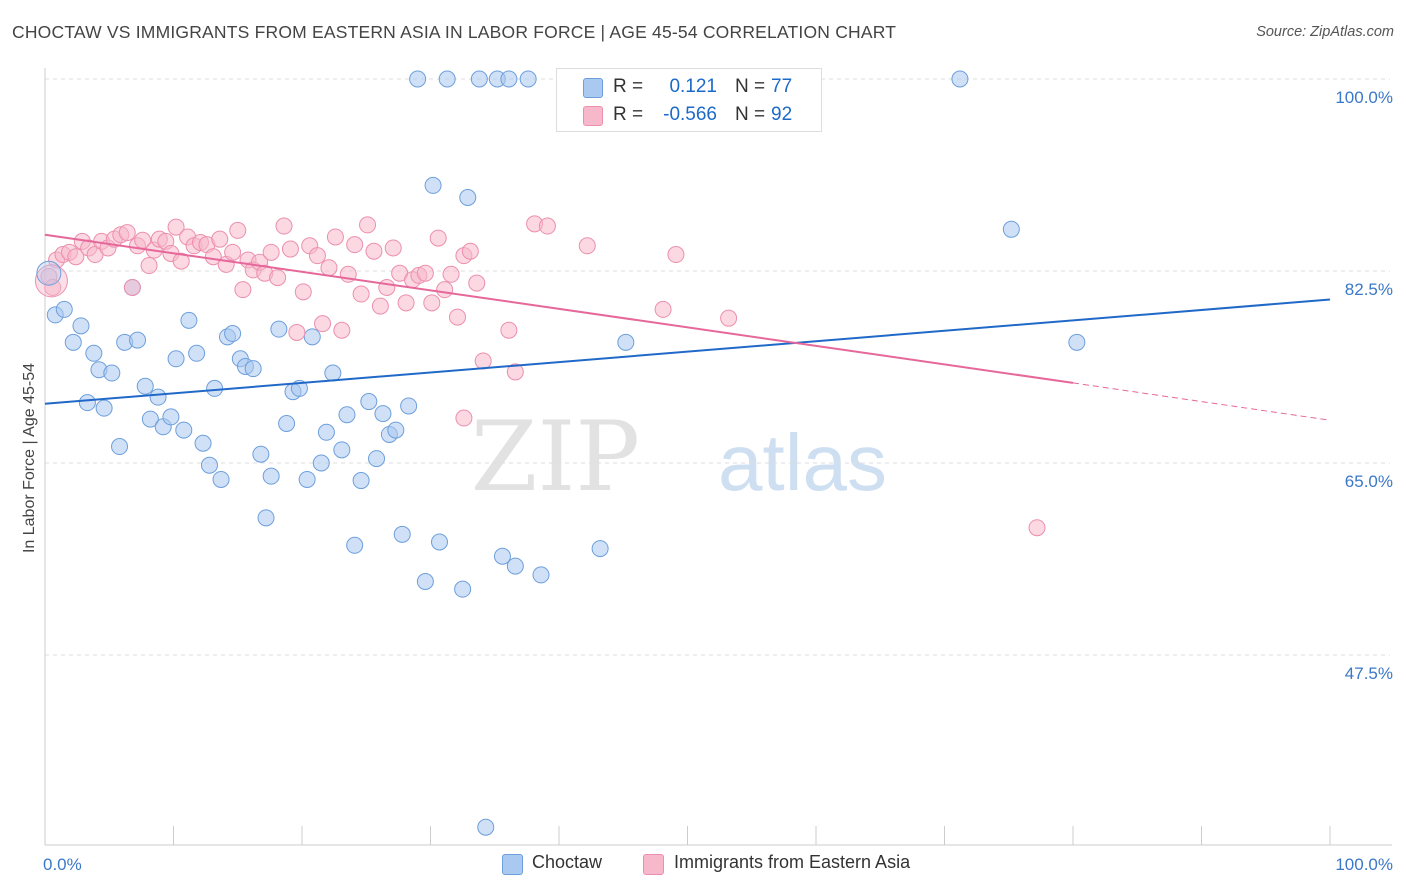  I want to click on bottom-legend-immigrants: Immigrants from Eastern Asia, so click(792, 862).